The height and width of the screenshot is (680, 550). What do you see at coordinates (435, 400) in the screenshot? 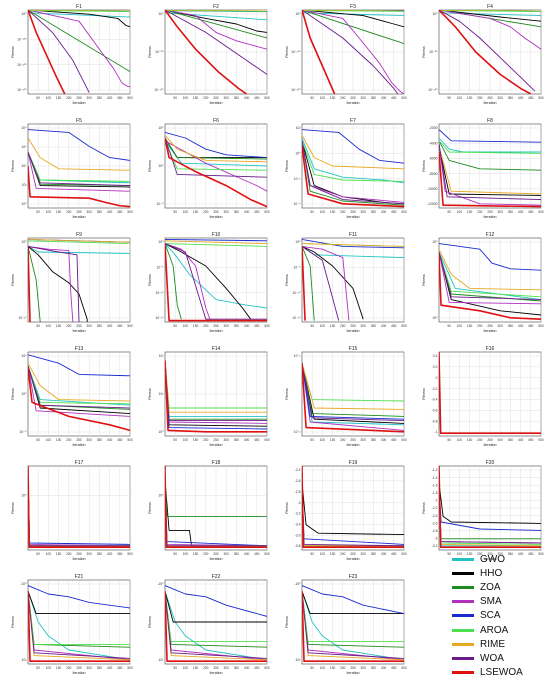
I see `y-tick-label: -0.4` at bounding box center [435, 400].